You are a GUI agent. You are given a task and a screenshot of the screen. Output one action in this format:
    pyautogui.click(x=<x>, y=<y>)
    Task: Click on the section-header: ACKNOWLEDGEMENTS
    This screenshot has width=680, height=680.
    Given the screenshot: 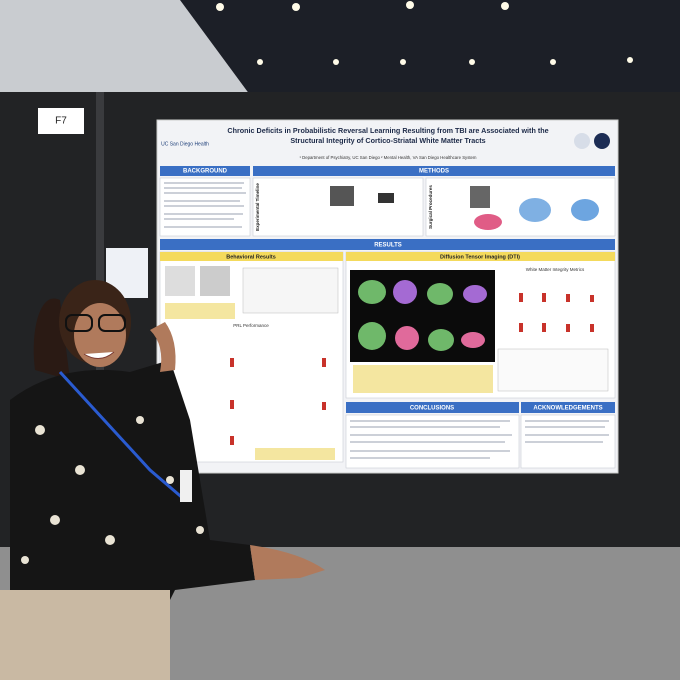 What is the action you would take?
    pyautogui.click(x=567, y=409)
    